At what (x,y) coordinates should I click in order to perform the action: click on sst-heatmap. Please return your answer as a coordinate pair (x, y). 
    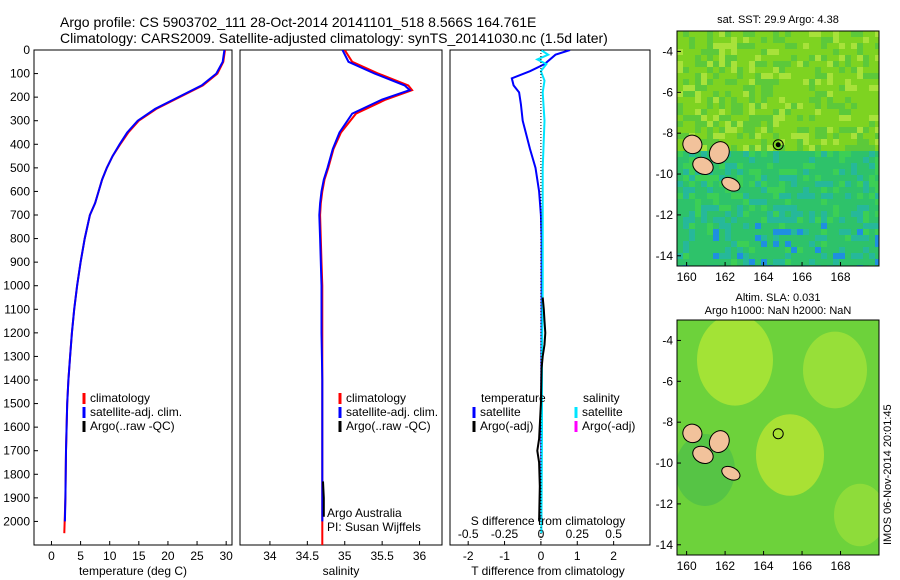
    Looking at the image, I should click on (778, 148).